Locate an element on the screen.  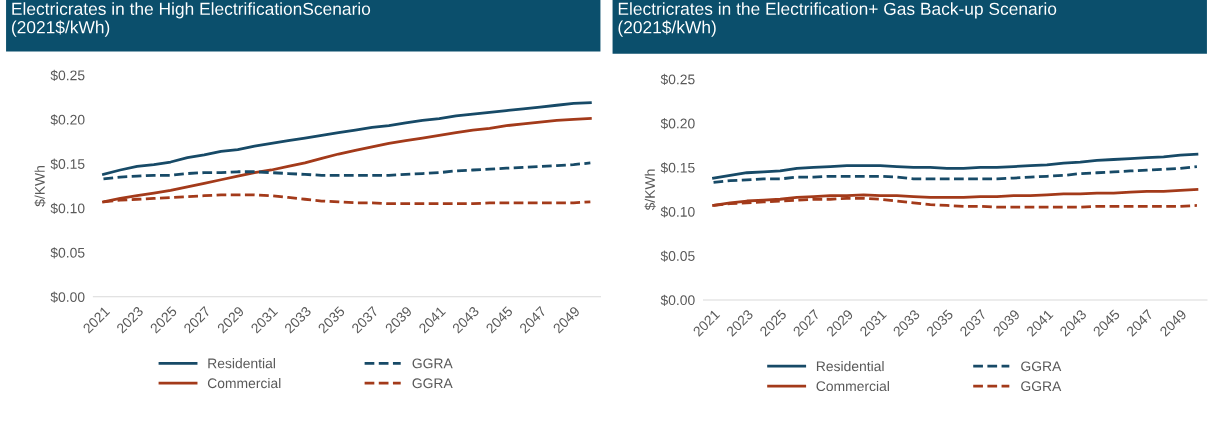
chart-title: Electricrates in the High ElectrificationScenario (2021$/kWh) is located at coordinates (191, 19).